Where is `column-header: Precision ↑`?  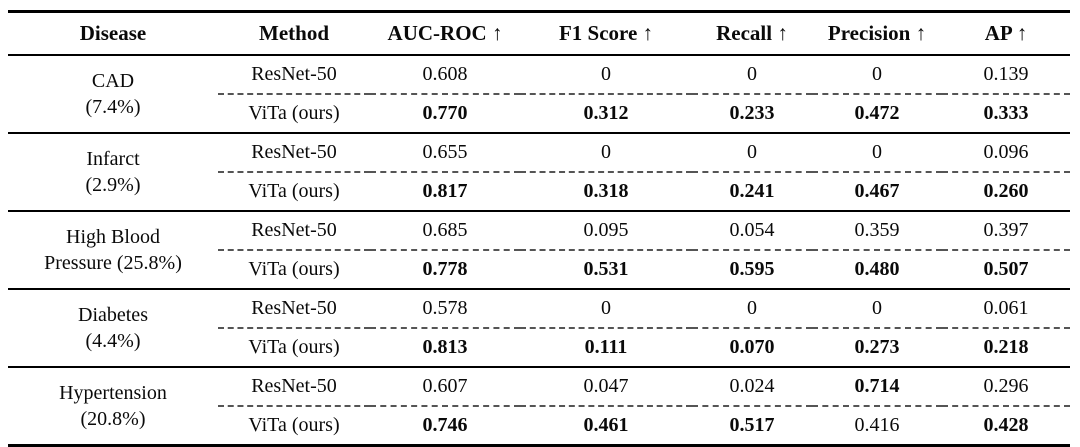 column-header: Precision ↑ is located at coordinates (877, 33).